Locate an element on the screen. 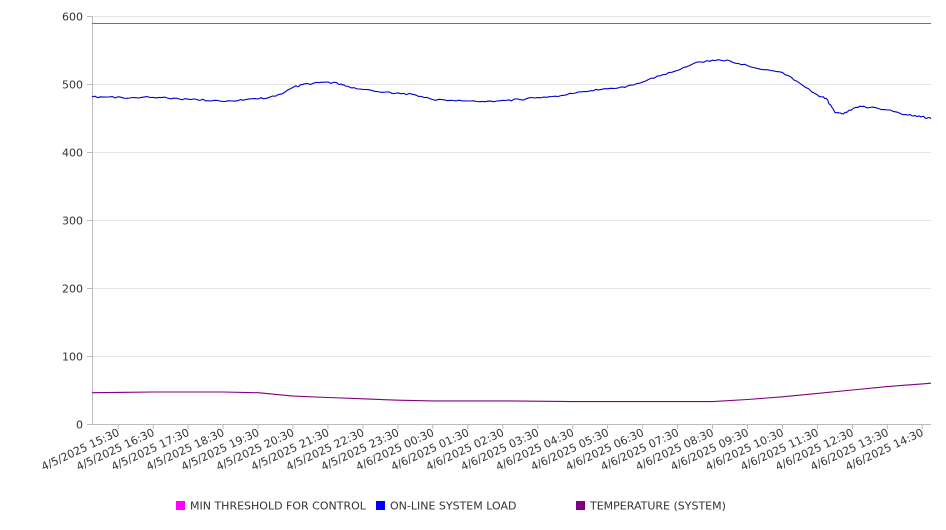 The height and width of the screenshot is (530, 946). y-tick-label: 300 is located at coordinates (72, 221).